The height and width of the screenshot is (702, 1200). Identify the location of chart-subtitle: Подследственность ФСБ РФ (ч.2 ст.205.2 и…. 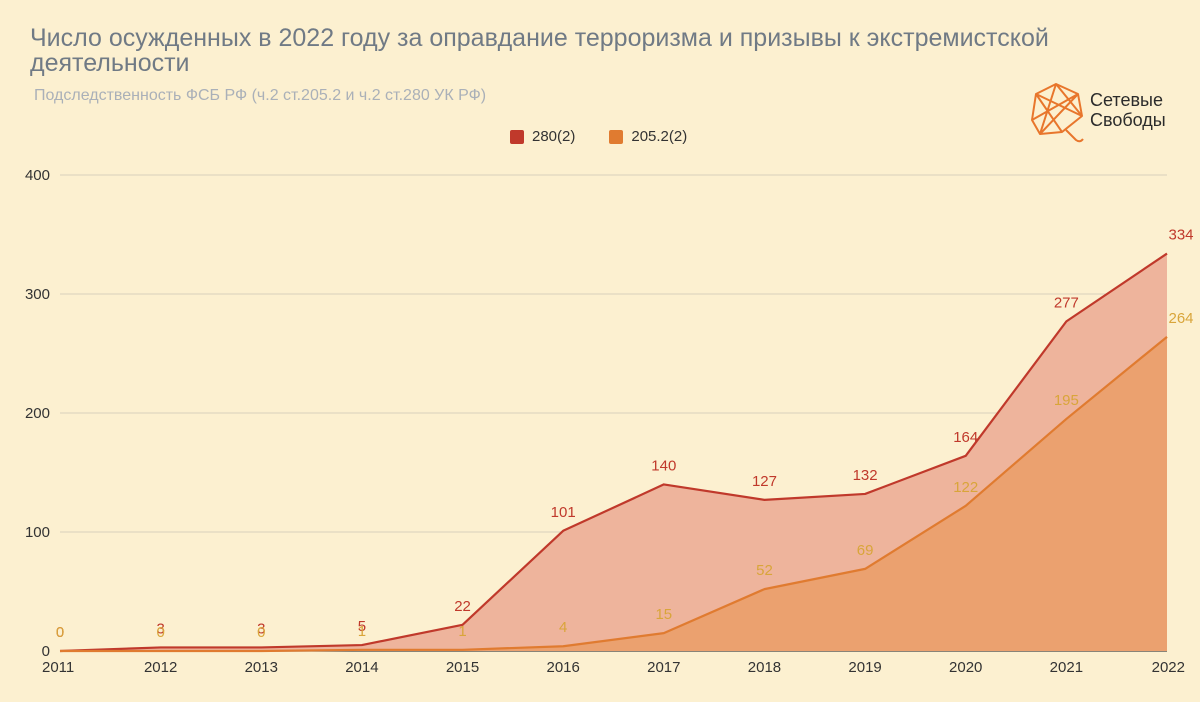
(260, 95).